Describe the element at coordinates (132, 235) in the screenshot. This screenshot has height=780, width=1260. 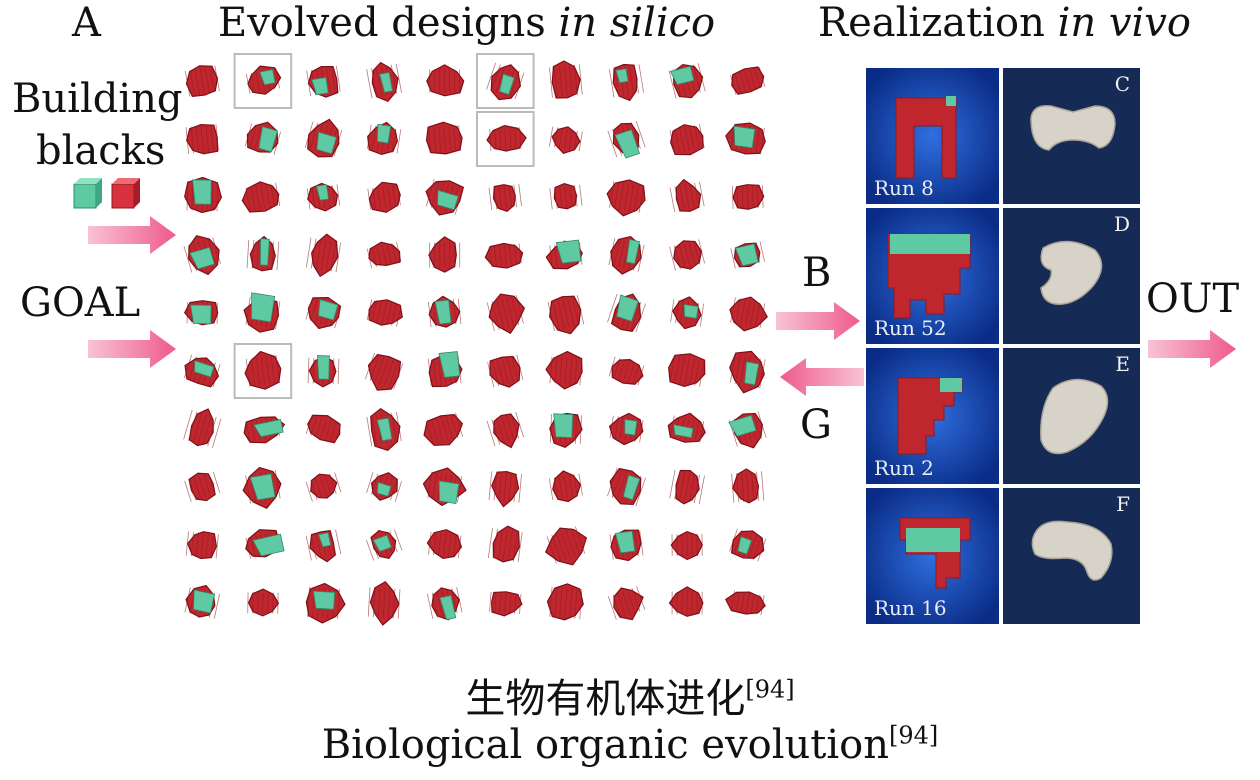
I see `input-arrow-blocks` at that location.